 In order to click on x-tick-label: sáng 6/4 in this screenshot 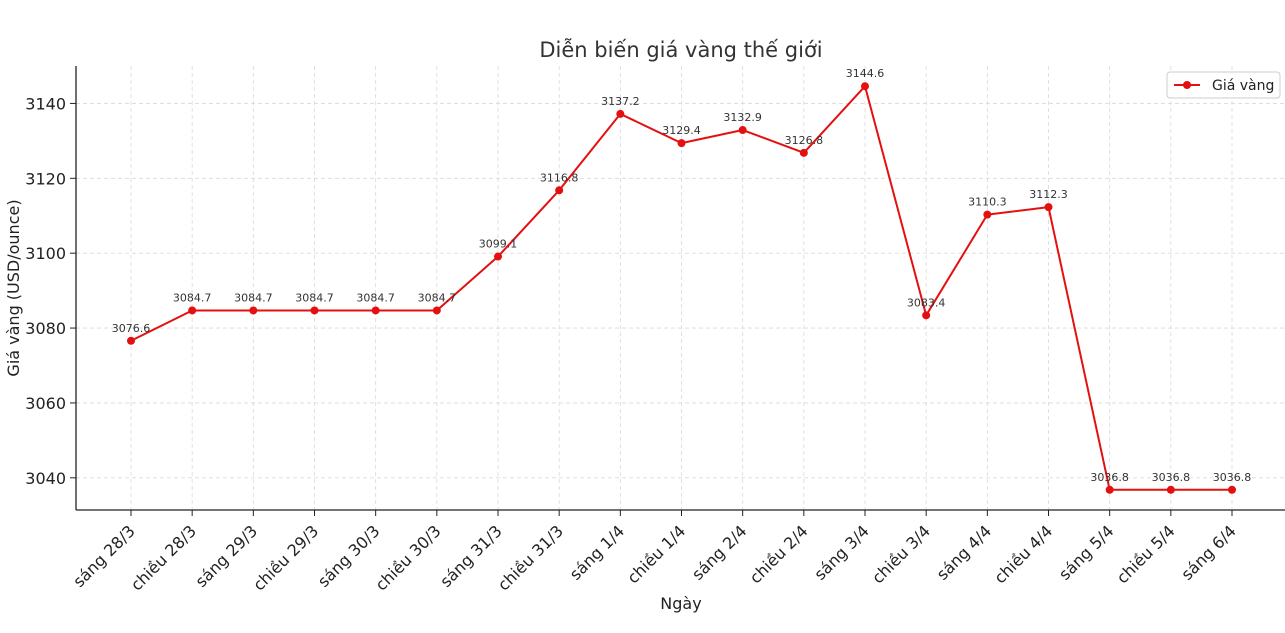, I will do `click(1208, 552)`.